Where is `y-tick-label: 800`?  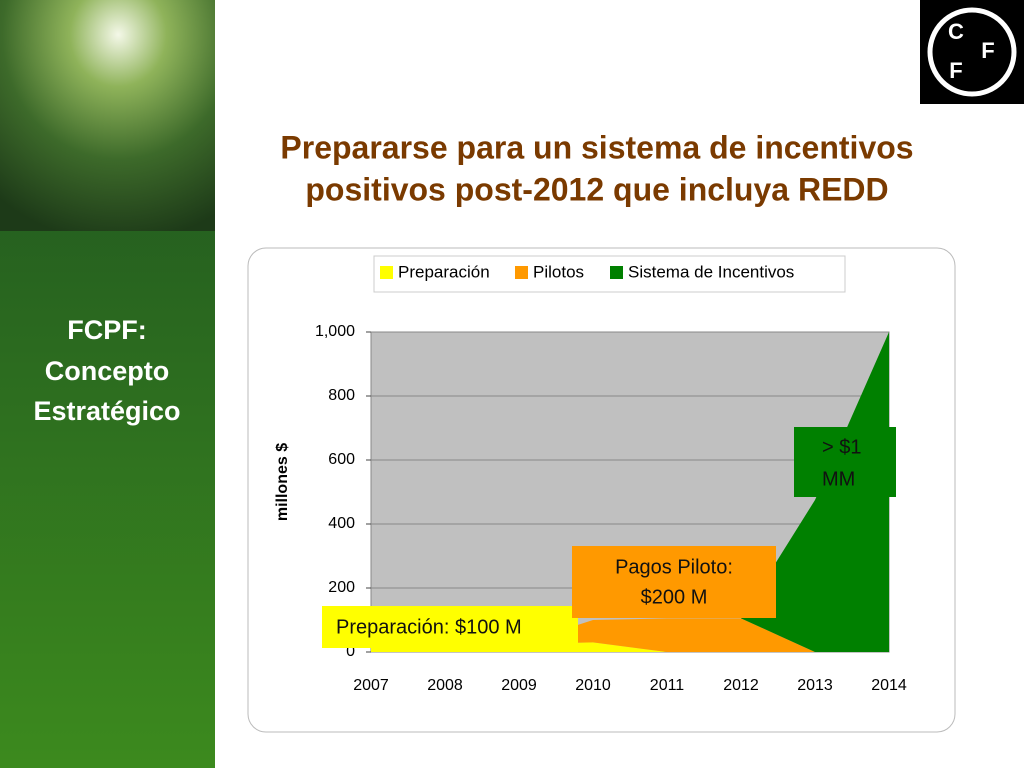 y-tick-label: 800 is located at coordinates (341, 395).